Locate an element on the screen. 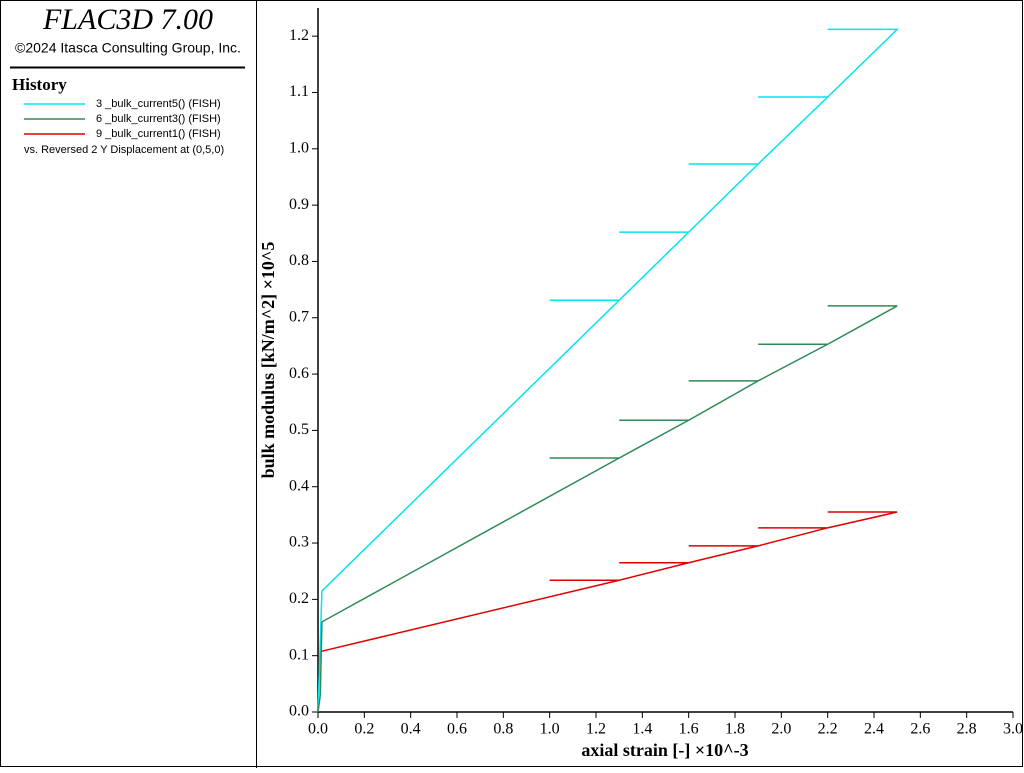  y-tick-label: 0.4 is located at coordinates (299, 485).